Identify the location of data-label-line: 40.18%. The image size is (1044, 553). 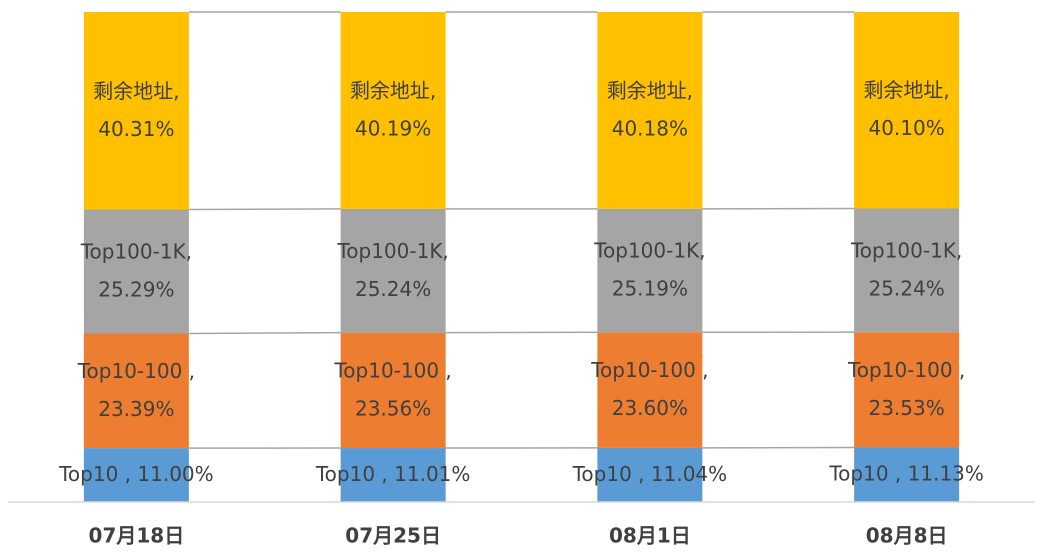
(650, 128).